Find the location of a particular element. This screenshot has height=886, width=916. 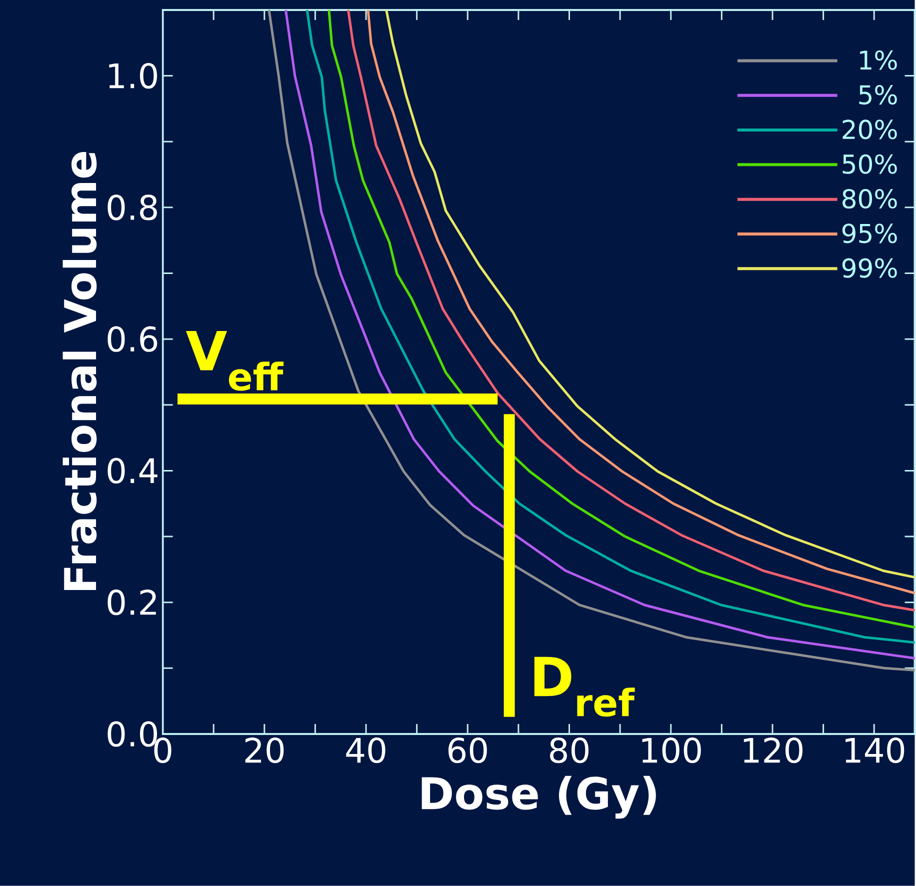

y-axis-title: Fractional Volume is located at coordinates (79, 371).